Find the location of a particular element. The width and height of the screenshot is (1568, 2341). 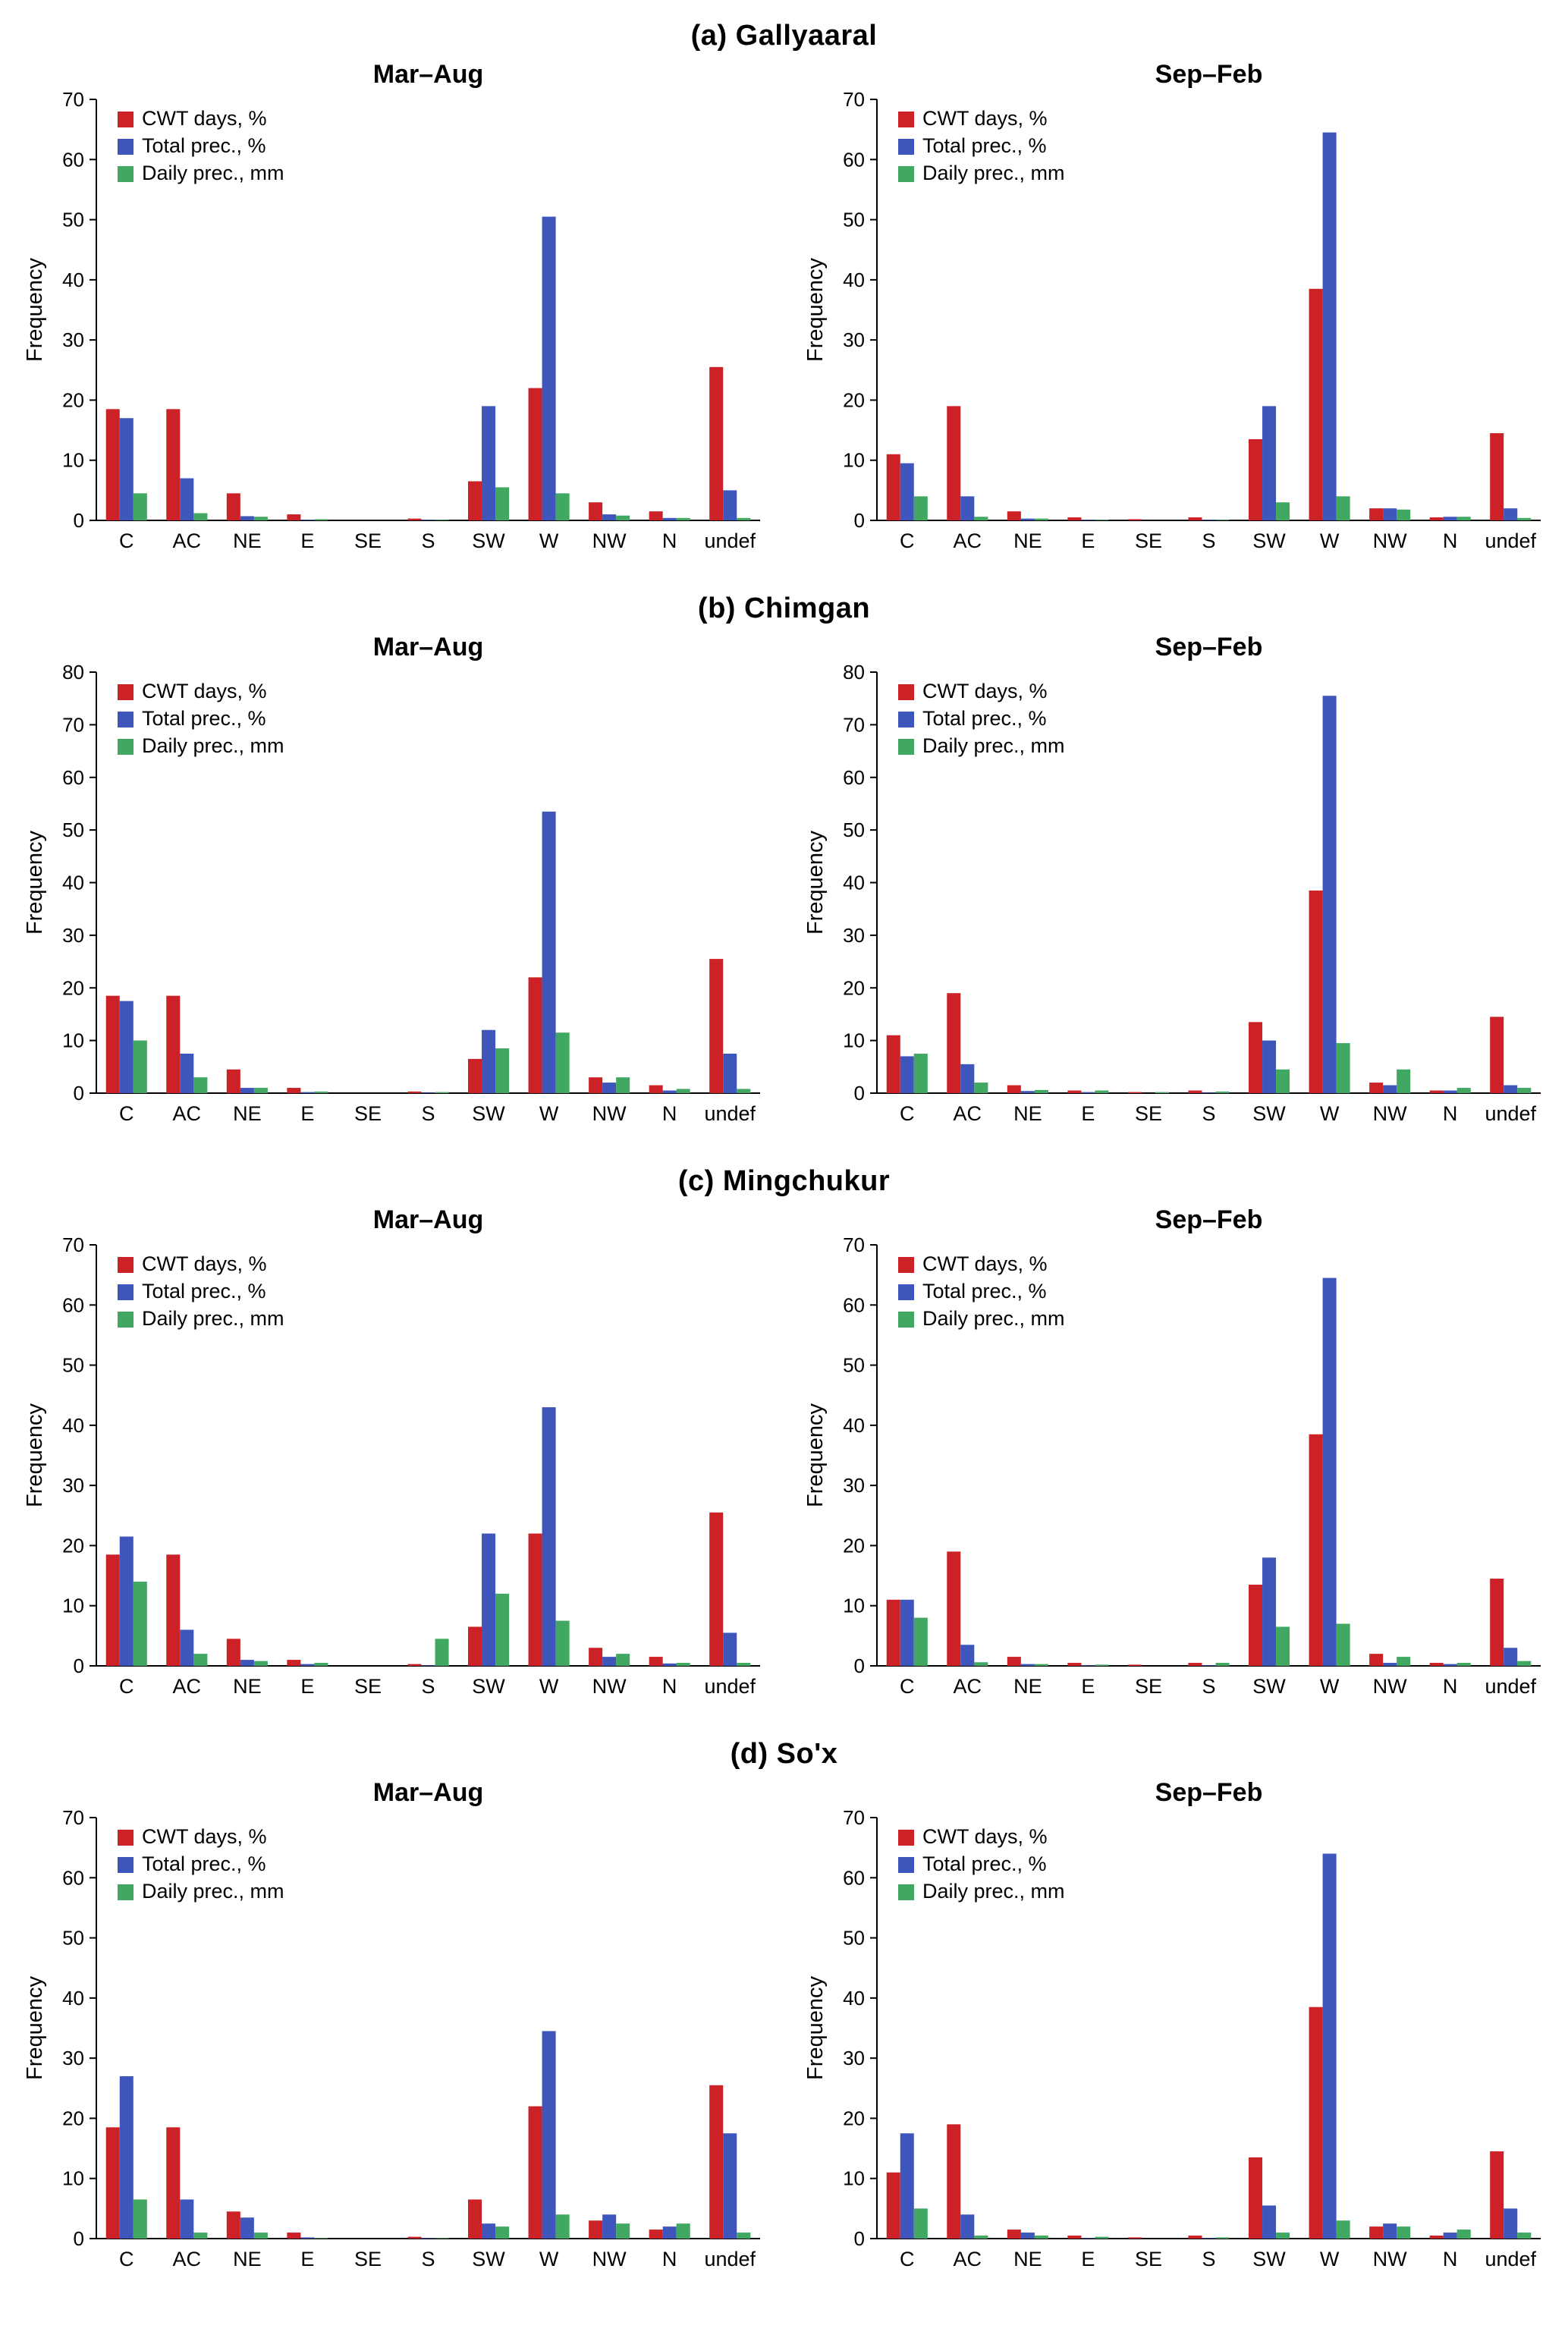

x-tick-label: W is located at coordinates (1329, 1686).